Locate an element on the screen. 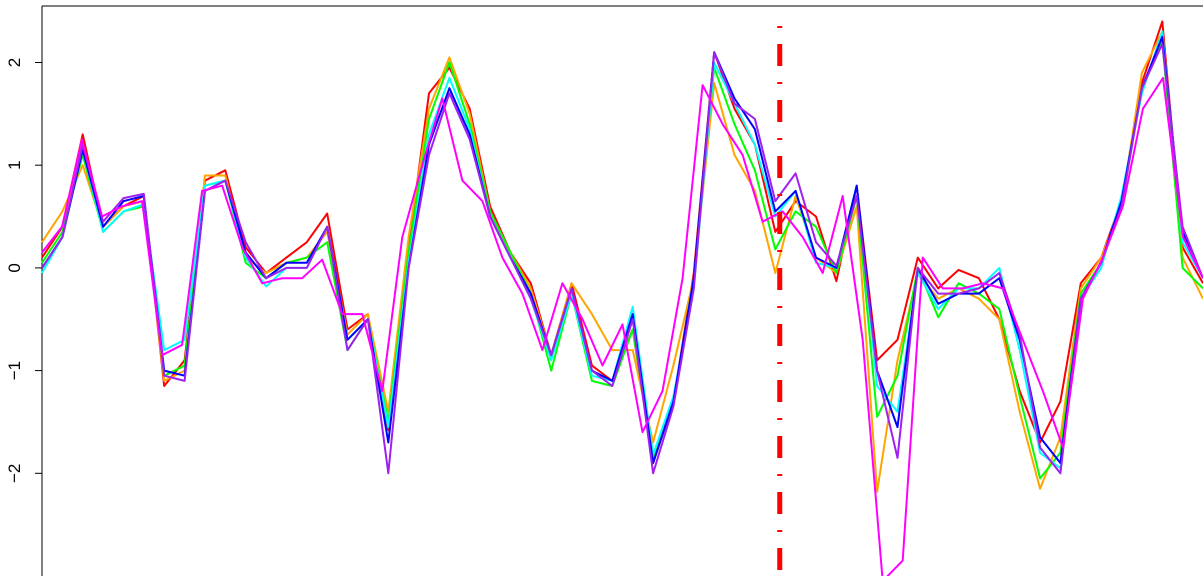 Image resolution: width=1203 pixels, height=576 pixels. y-tick-label: 2 is located at coordinates (14, 62).